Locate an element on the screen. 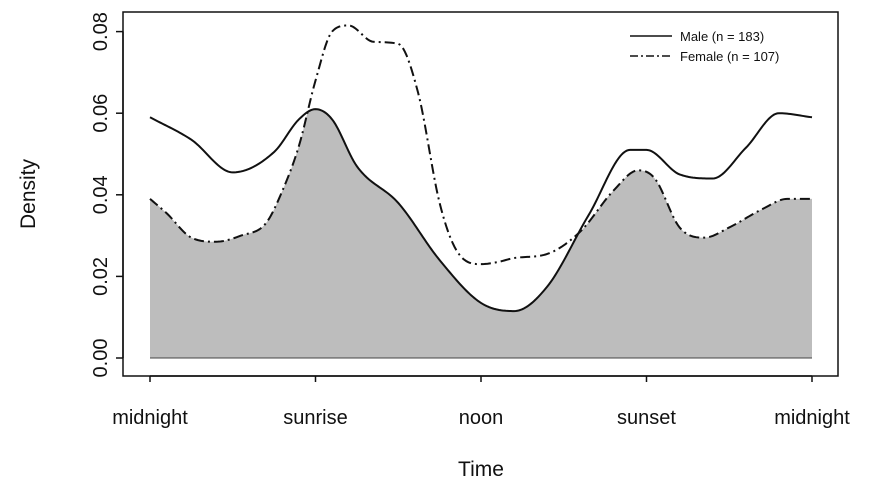 The width and height of the screenshot is (873, 481). y-tick-label: 0.08 is located at coordinates (101, 31).